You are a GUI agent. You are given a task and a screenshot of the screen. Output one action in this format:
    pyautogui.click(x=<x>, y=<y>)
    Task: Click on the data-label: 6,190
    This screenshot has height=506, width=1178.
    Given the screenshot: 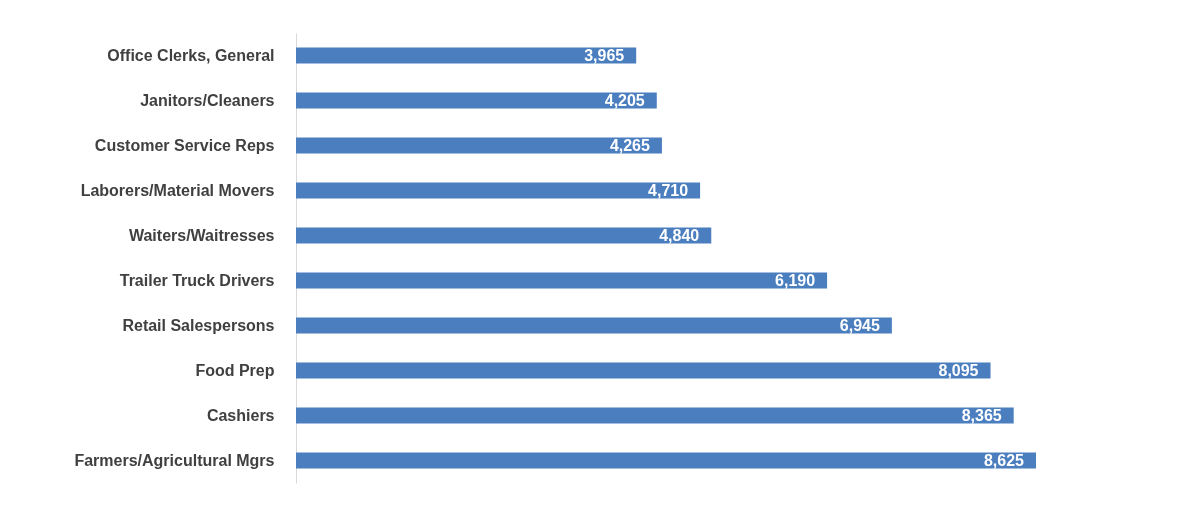 What is the action you would take?
    pyautogui.click(x=795, y=280)
    